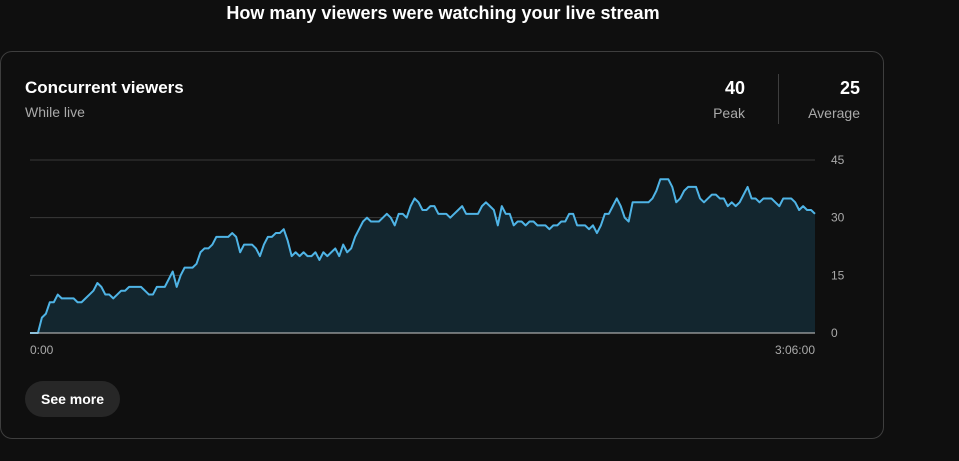 The width and height of the screenshot is (959, 461). What do you see at coordinates (838, 160) in the screenshot?
I see `y-tick-label-45: 45` at bounding box center [838, 160].